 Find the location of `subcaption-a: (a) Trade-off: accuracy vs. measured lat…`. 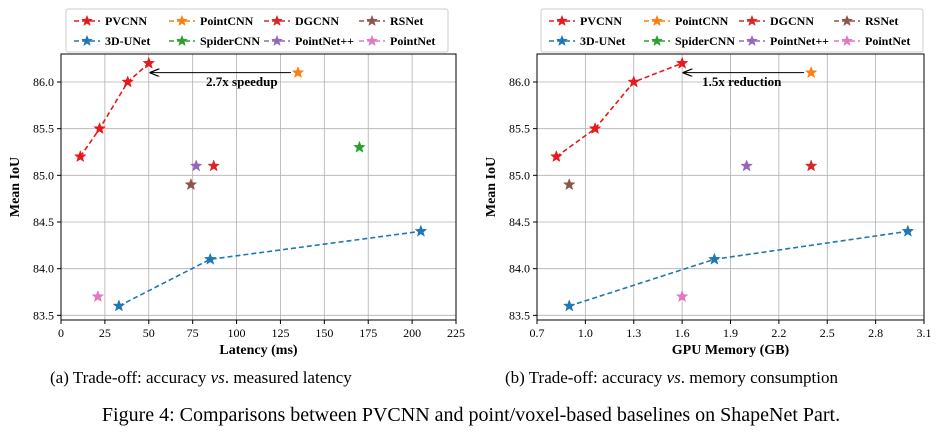

subcaption-a: (a) Trade-off: accuracy vs. measured lat… is located at coordinates (201, 377).